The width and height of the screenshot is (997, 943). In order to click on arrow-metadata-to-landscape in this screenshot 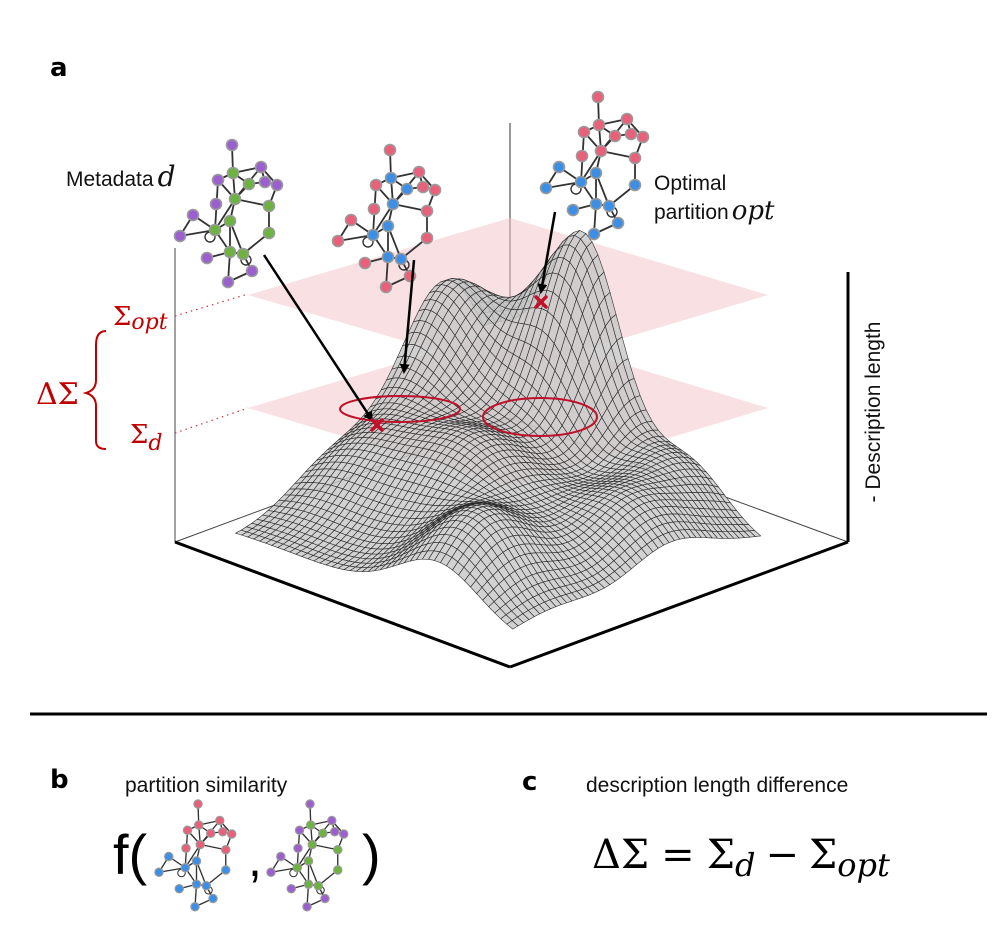, I will do `click(318, 338)`.